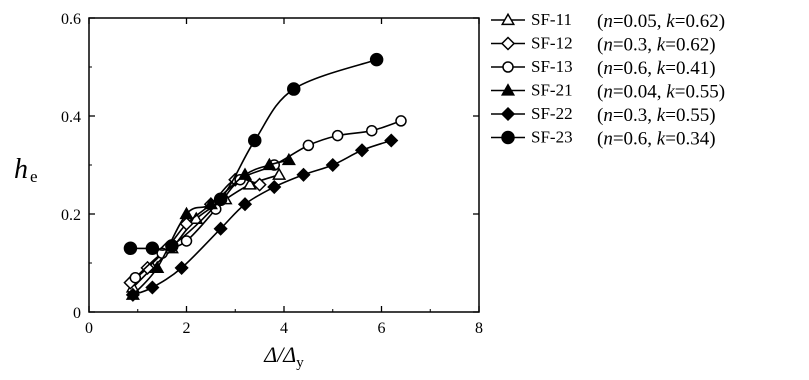  Describe the element at coordinates (284, 328) in the screenshot. I see `x-tick-label: 4` at that location.